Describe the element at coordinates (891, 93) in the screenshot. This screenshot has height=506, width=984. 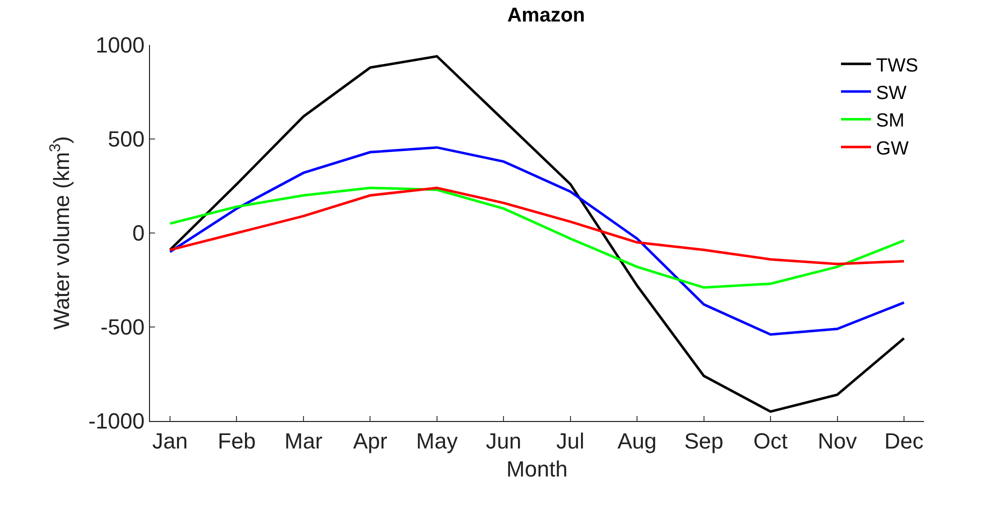
I see `legend-label: SW` at that location.